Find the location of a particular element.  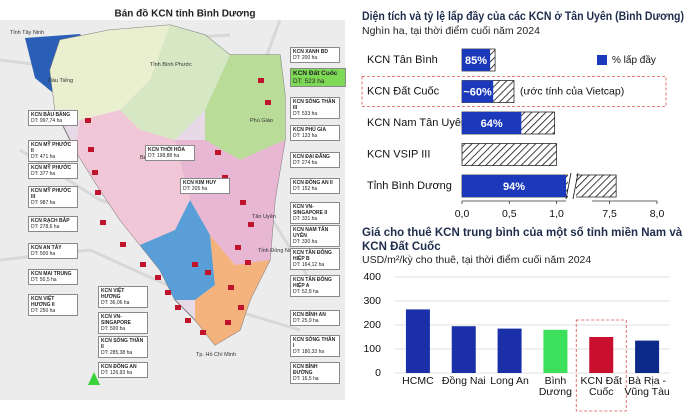

park-area: DT: 987 ha is located at coordinates (43, 203).